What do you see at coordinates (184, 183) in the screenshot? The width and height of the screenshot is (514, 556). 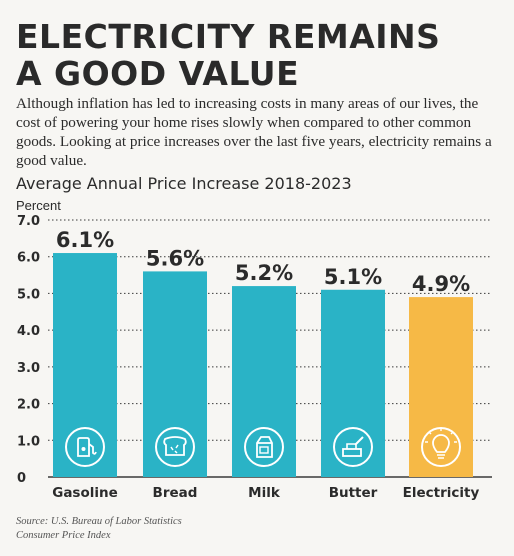 I see `chart-title: Average Annual Price Increase 2018-2023` at bounding box center [184, 183].